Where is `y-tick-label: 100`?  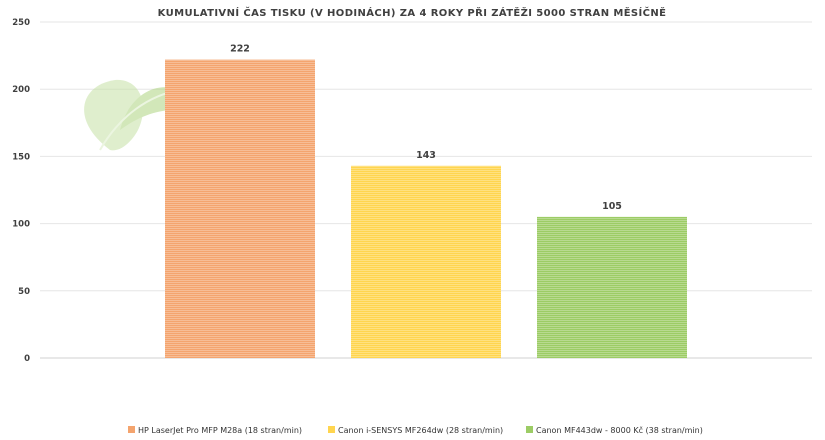
y-tick-label: 100 is located at coordinates (21, 225).